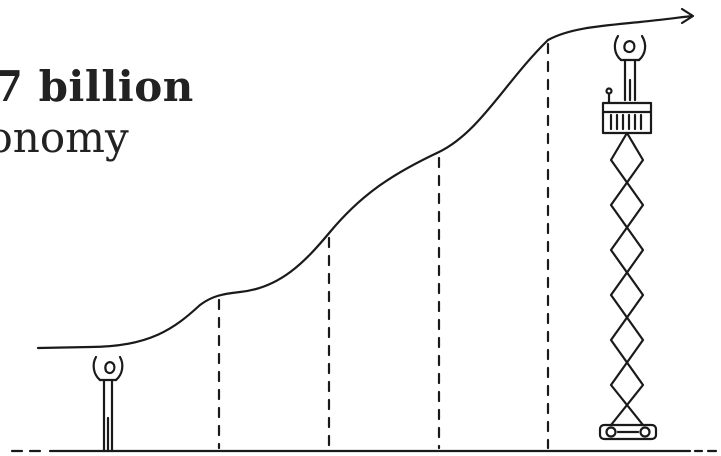  What do you see at coordinates (97, 86) in the screenshot?
I see `headline-amount: 17 billion` at bounding box center [97, 86].